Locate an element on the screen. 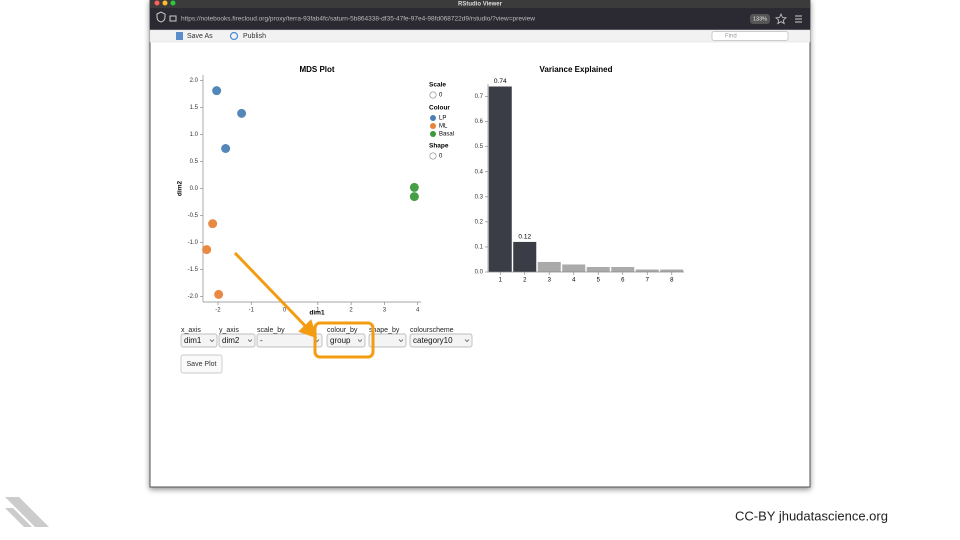 This screenshot has height=540, width=960. shield-icon is located at coordinates (161, 17).